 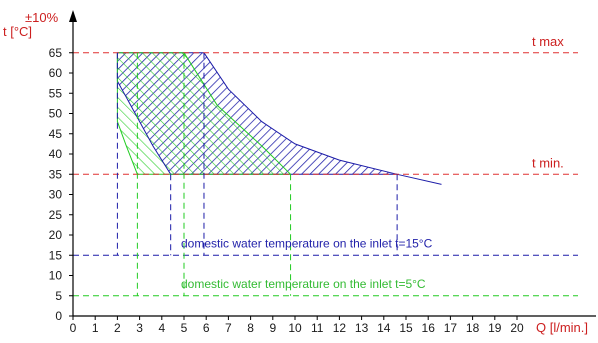 I want to click on x-tick-label: 20, so click(x=517, y=328).